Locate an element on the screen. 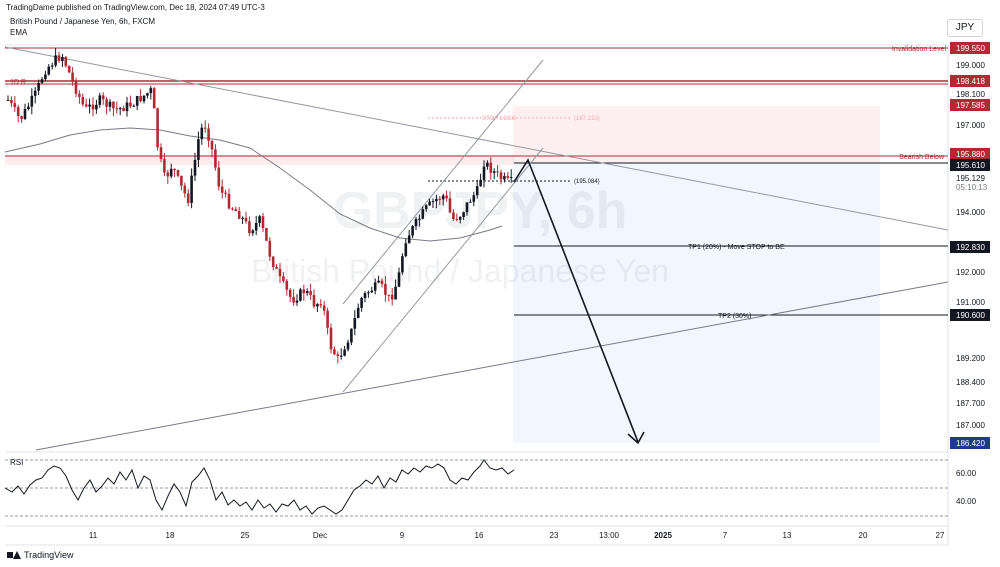 The width and height of the screenshot is (1000, 567). tradingview-icon is located at coordinates (14, 555).